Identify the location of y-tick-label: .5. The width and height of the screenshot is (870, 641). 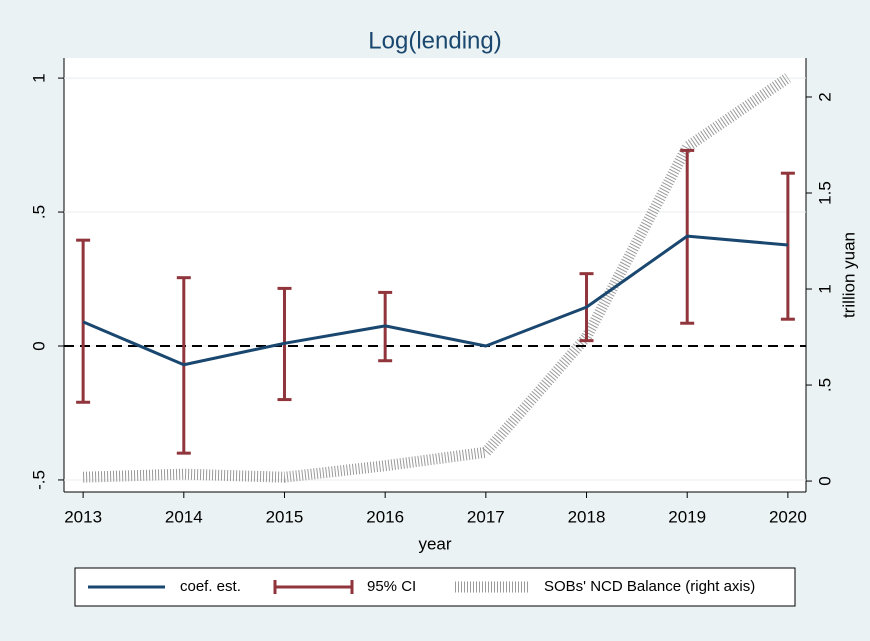
(38, 212).